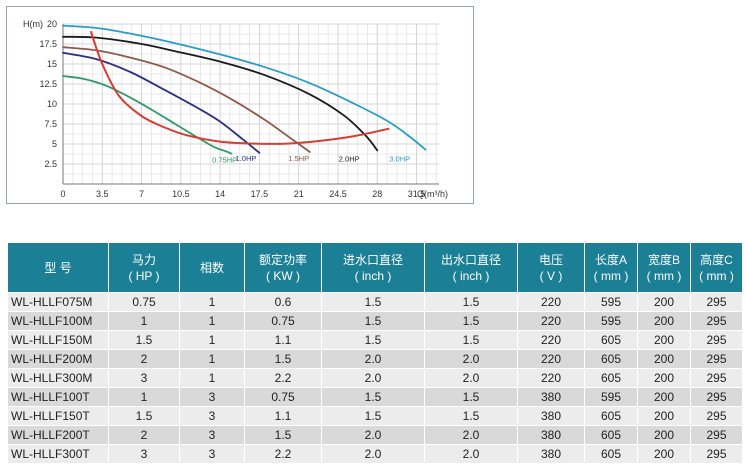 This screenshot has width=747, height=471. I want to click on header-label: 电压, so click(550, 259).